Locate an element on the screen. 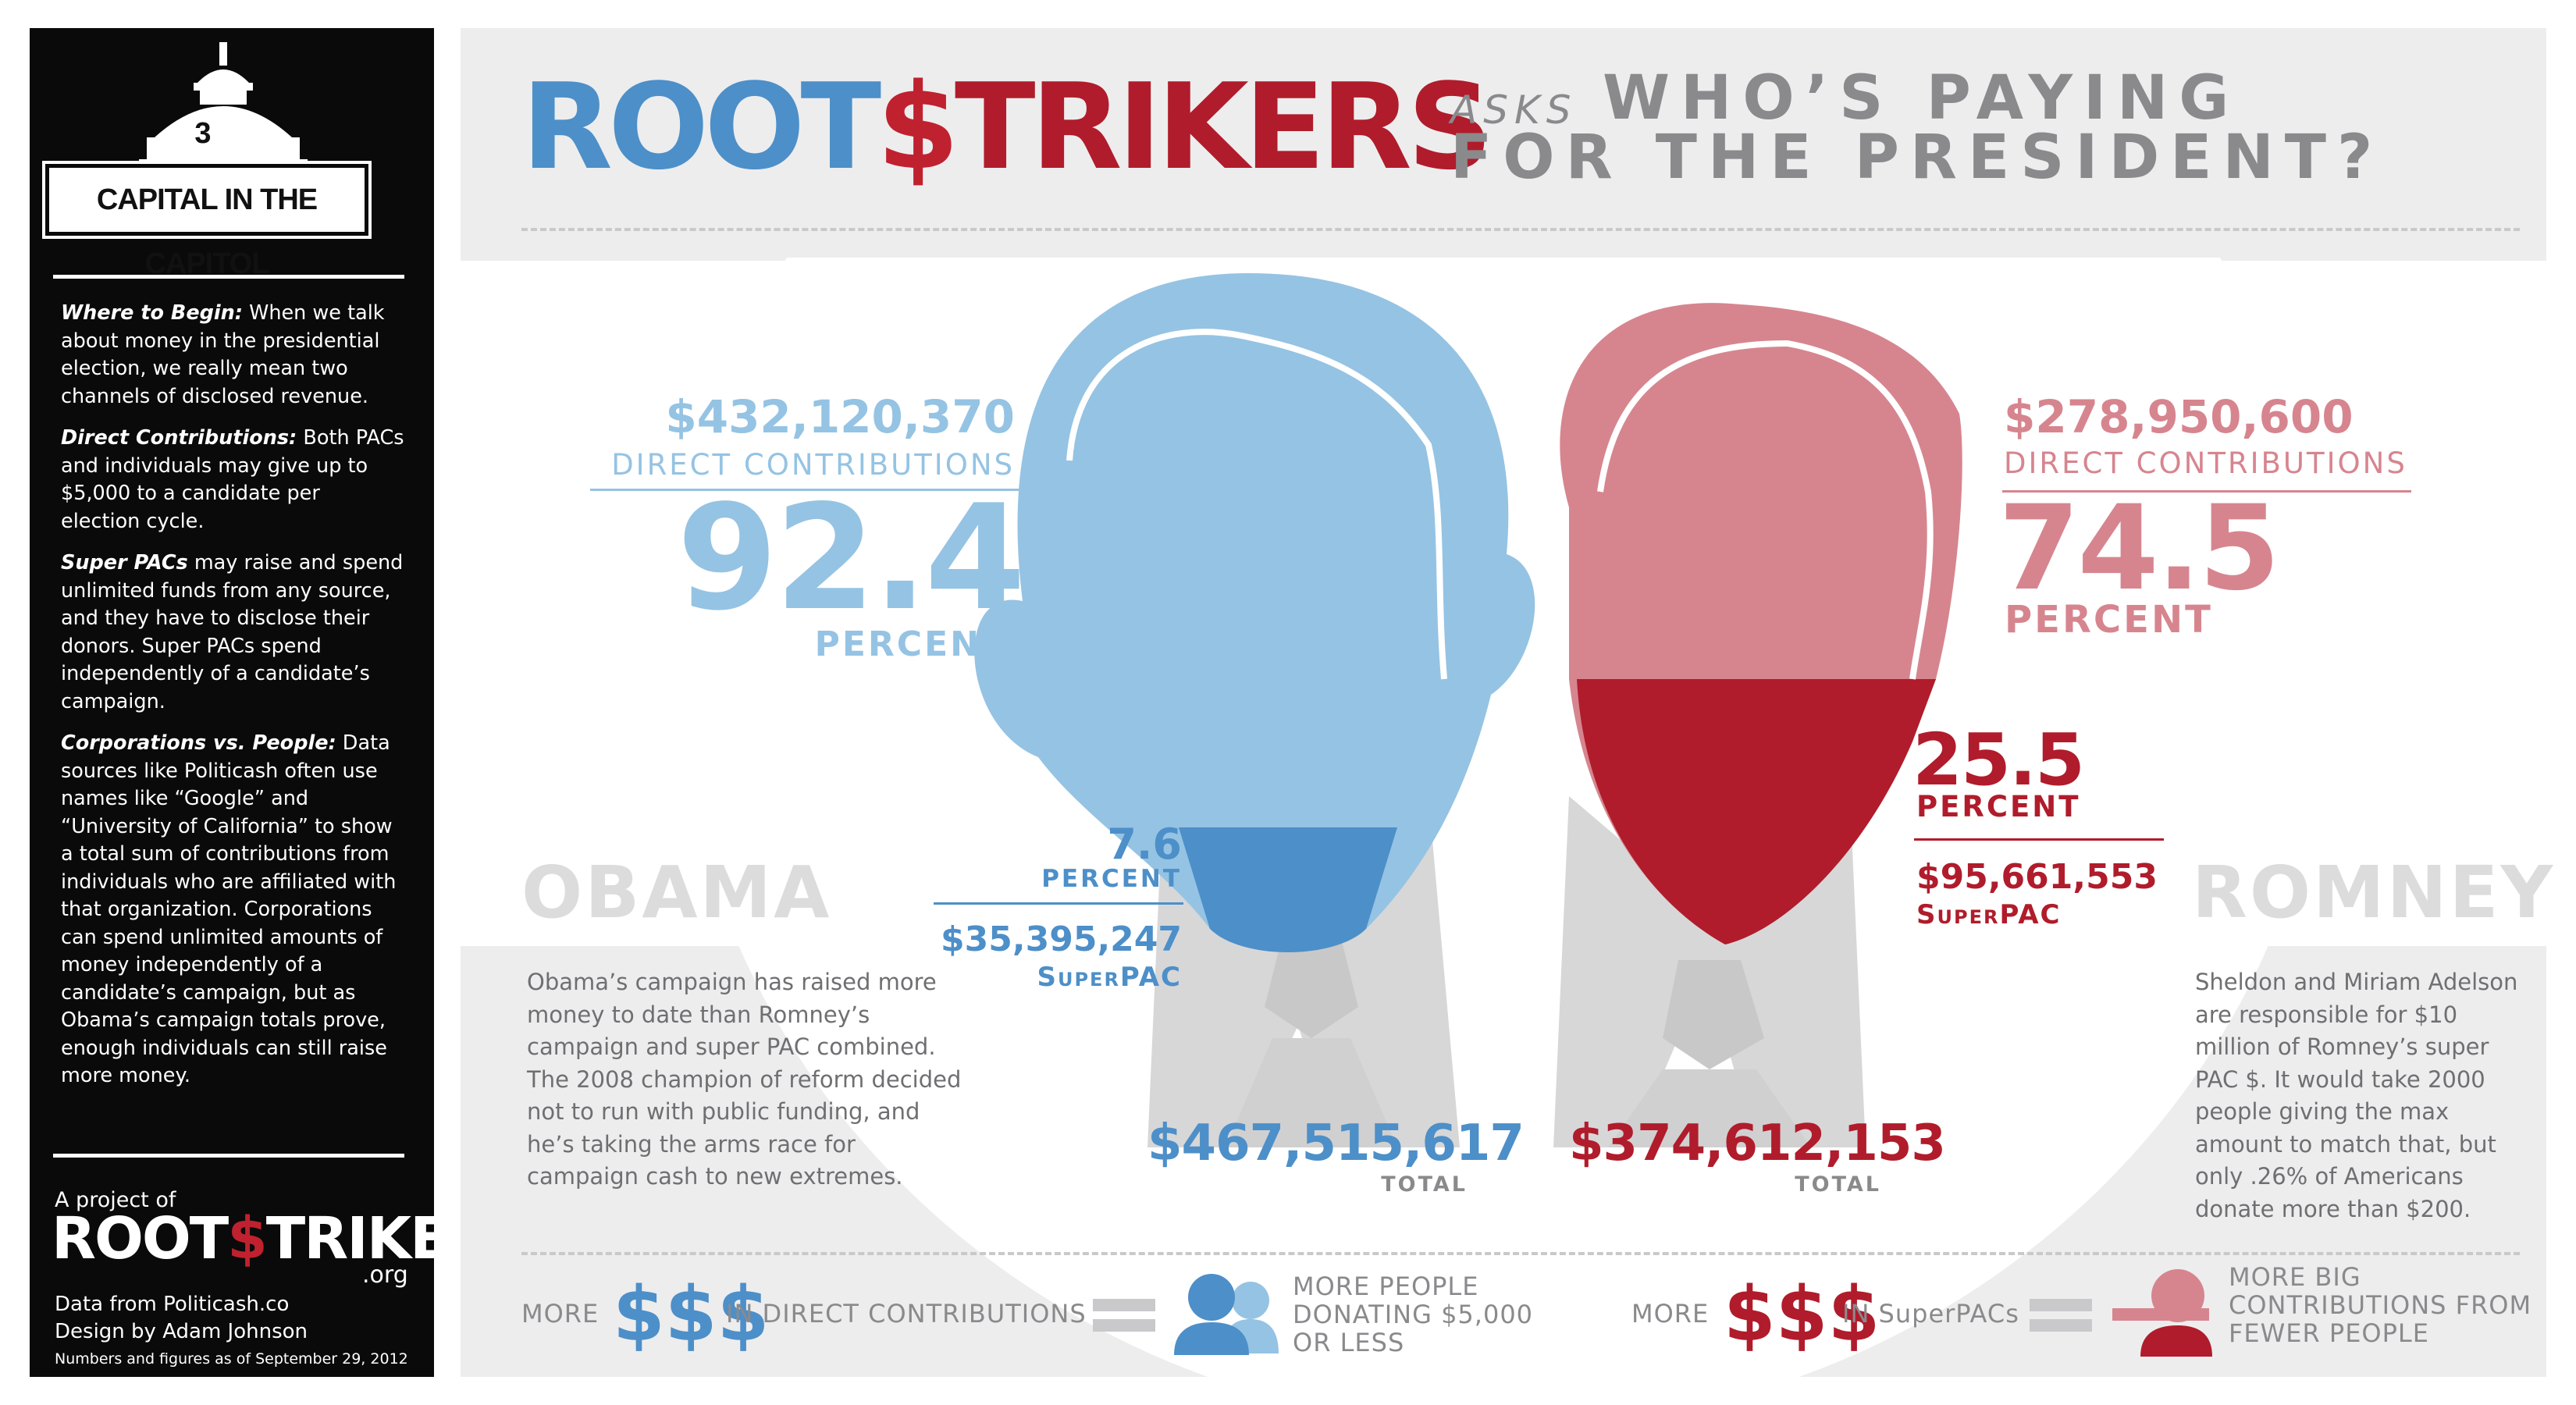 The image size is (2576, 1405). obama-total: $467,515,617 is located at coordinates (1336, 1144).